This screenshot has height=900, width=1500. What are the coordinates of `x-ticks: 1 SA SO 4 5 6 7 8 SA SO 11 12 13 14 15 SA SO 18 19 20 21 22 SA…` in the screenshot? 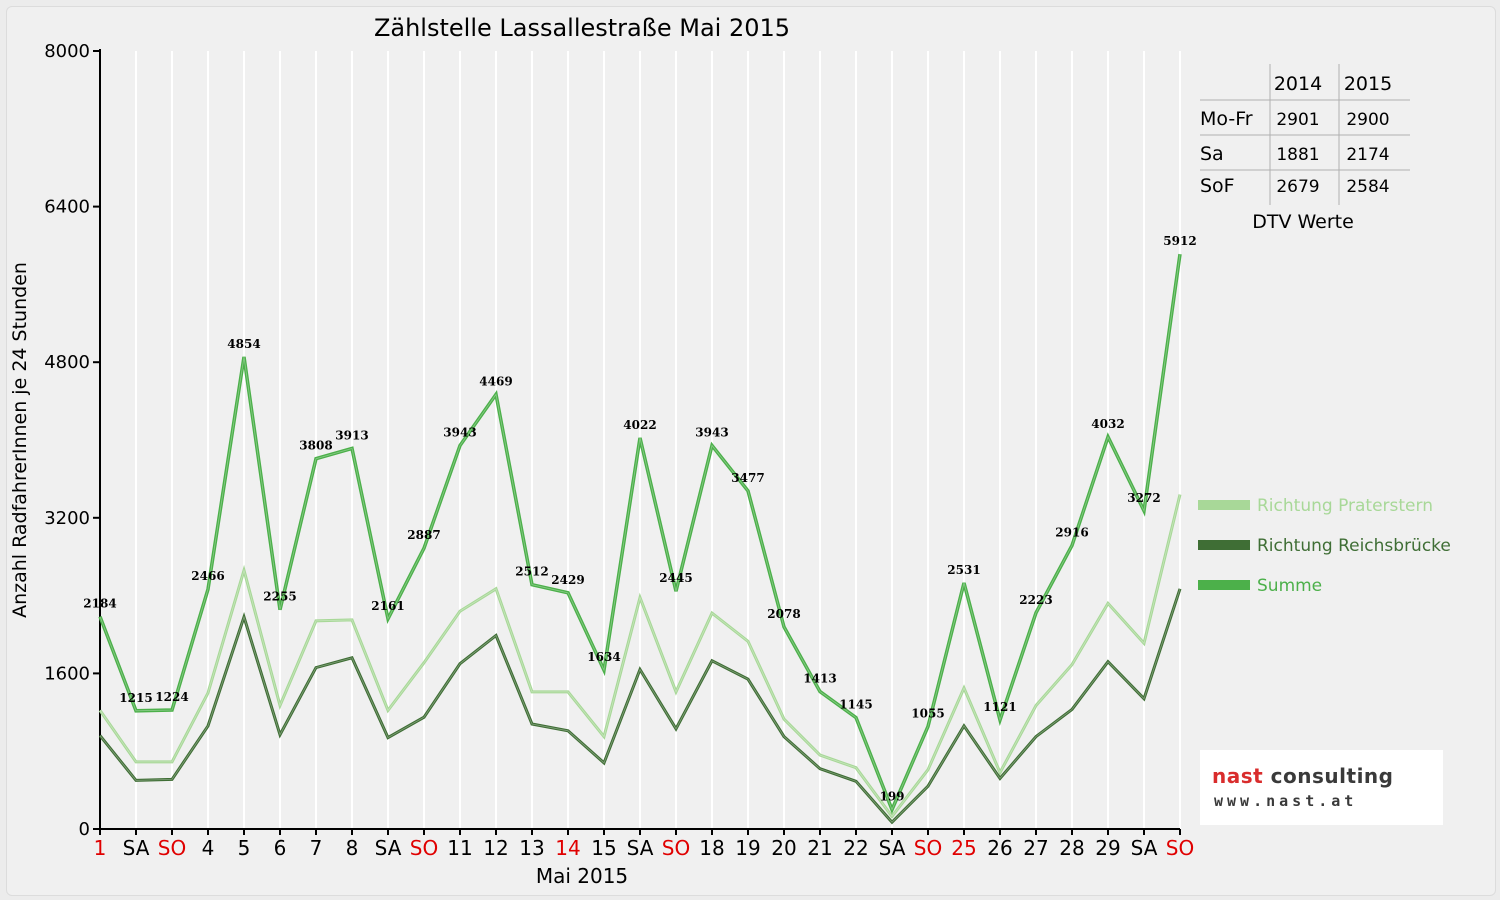 It's located at (644, 844).